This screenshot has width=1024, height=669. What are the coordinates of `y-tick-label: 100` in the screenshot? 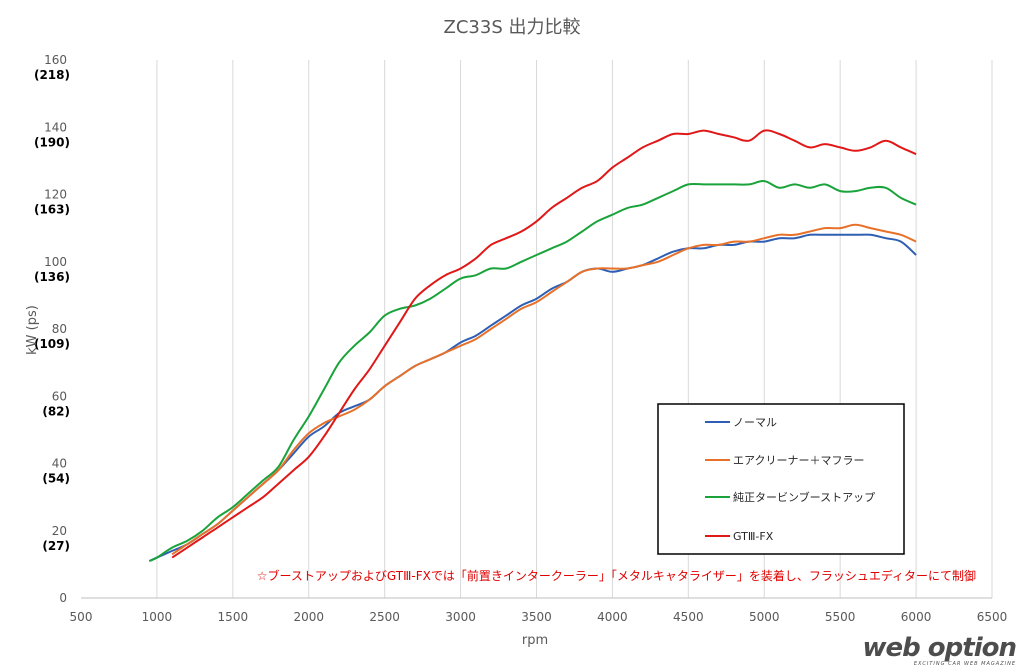 It's located at (55, 262).